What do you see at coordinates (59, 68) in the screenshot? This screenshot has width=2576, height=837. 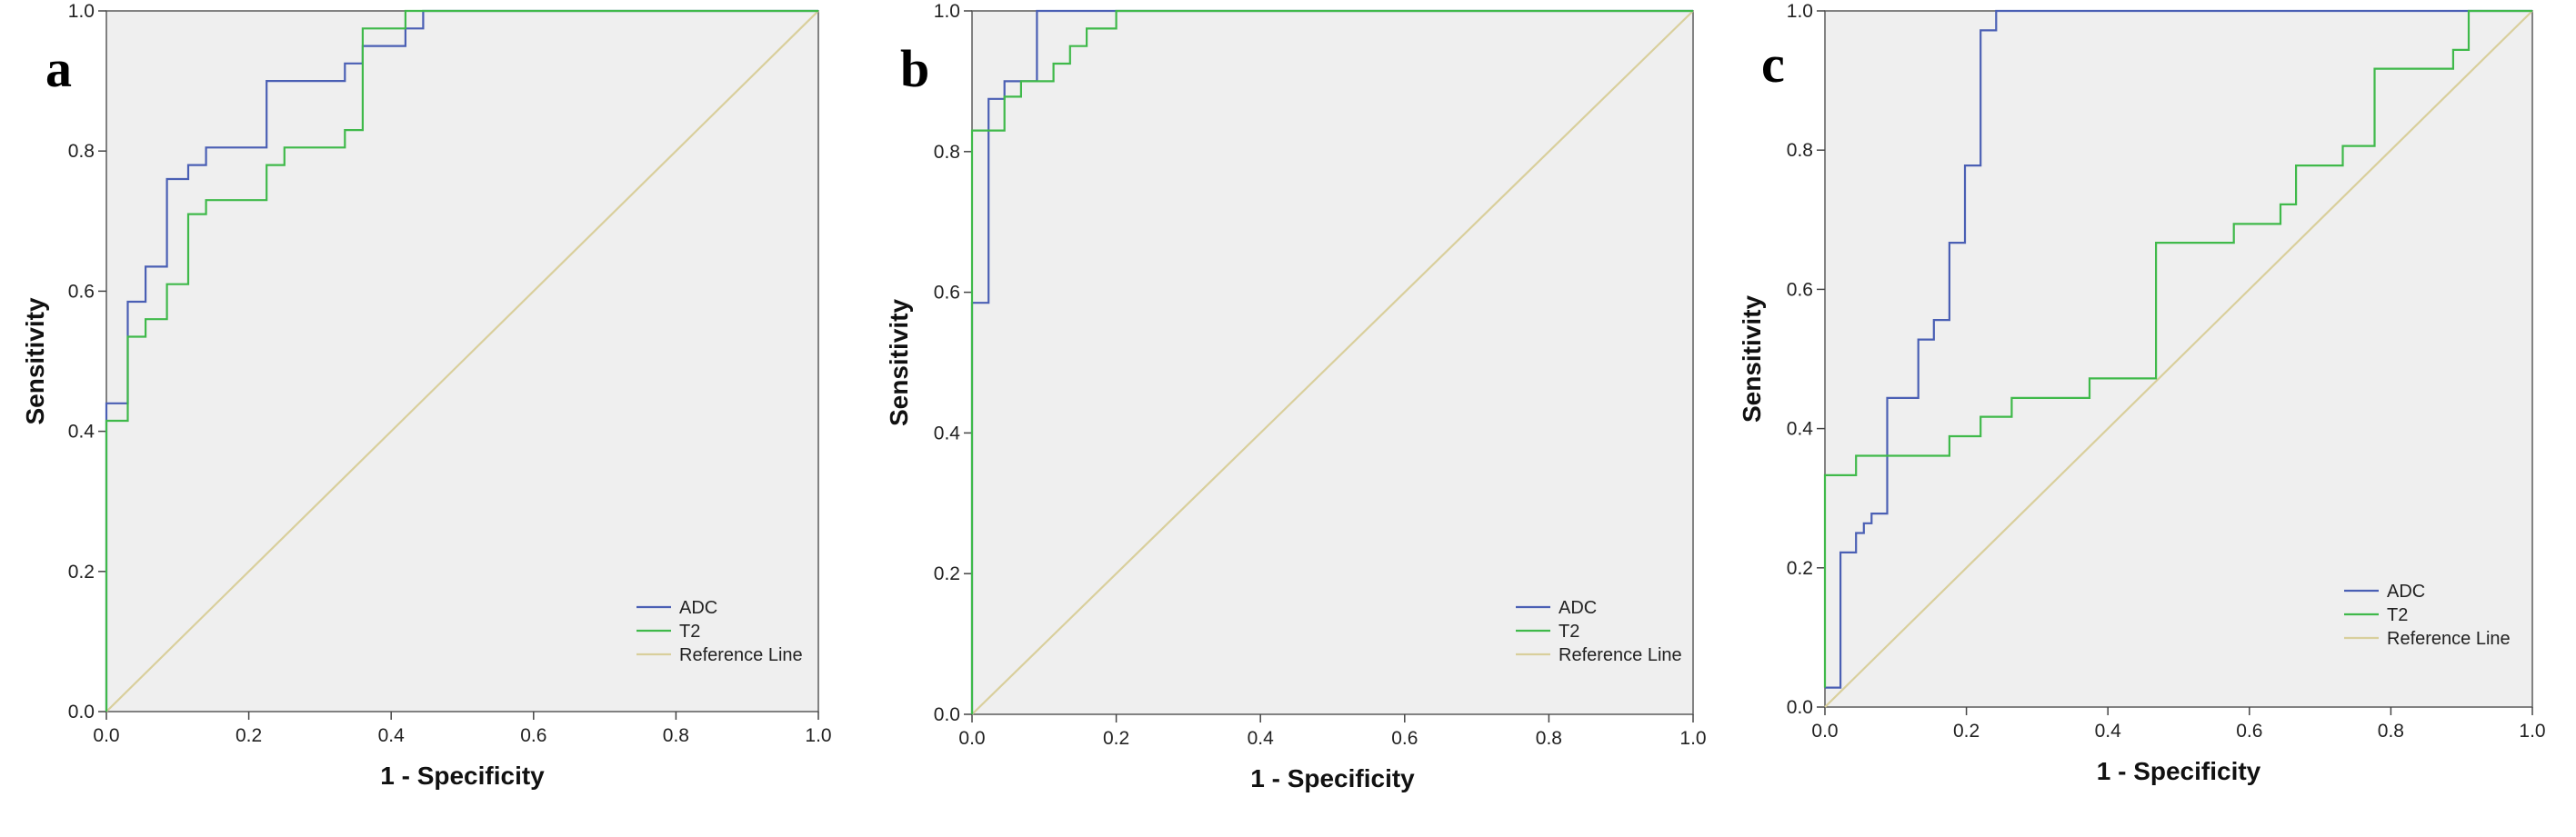 I see `panel-letter: a` at bounding box center [59, 68].